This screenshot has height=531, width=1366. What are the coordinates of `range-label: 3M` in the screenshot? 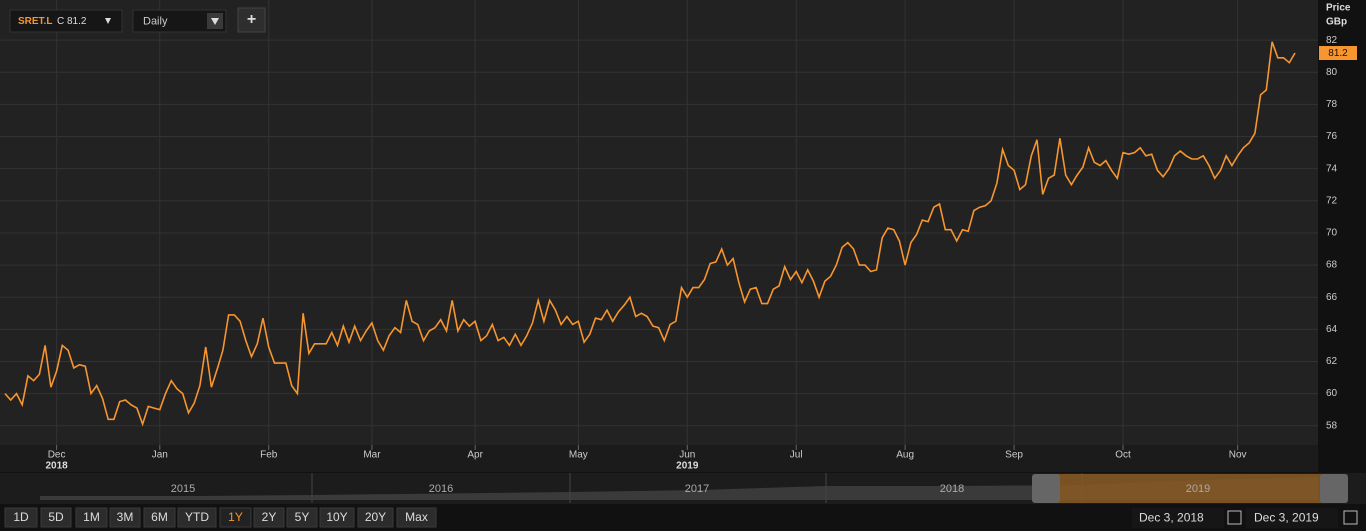 It's located at (125, 517).